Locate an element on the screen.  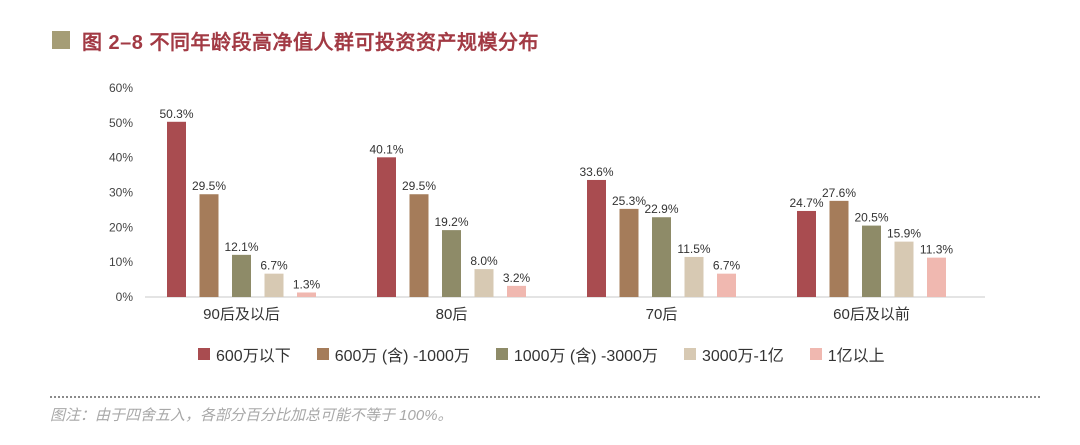
data-label: 25.3% is located at coordinates (629, 201).